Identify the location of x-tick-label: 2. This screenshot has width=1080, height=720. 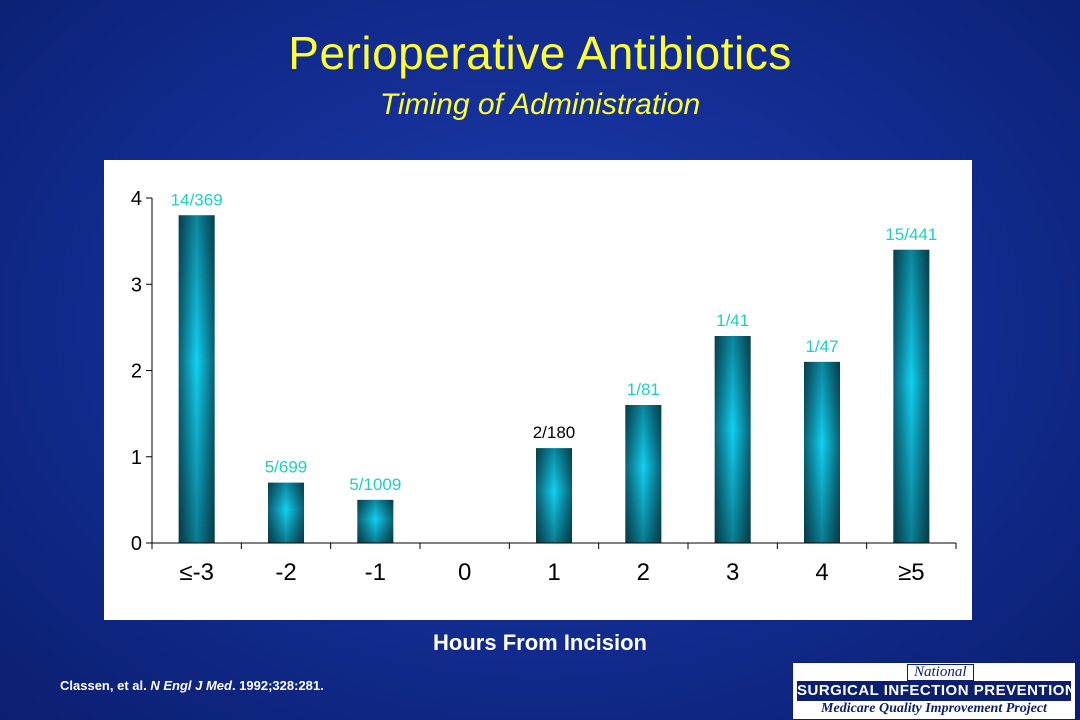
(643, 572).